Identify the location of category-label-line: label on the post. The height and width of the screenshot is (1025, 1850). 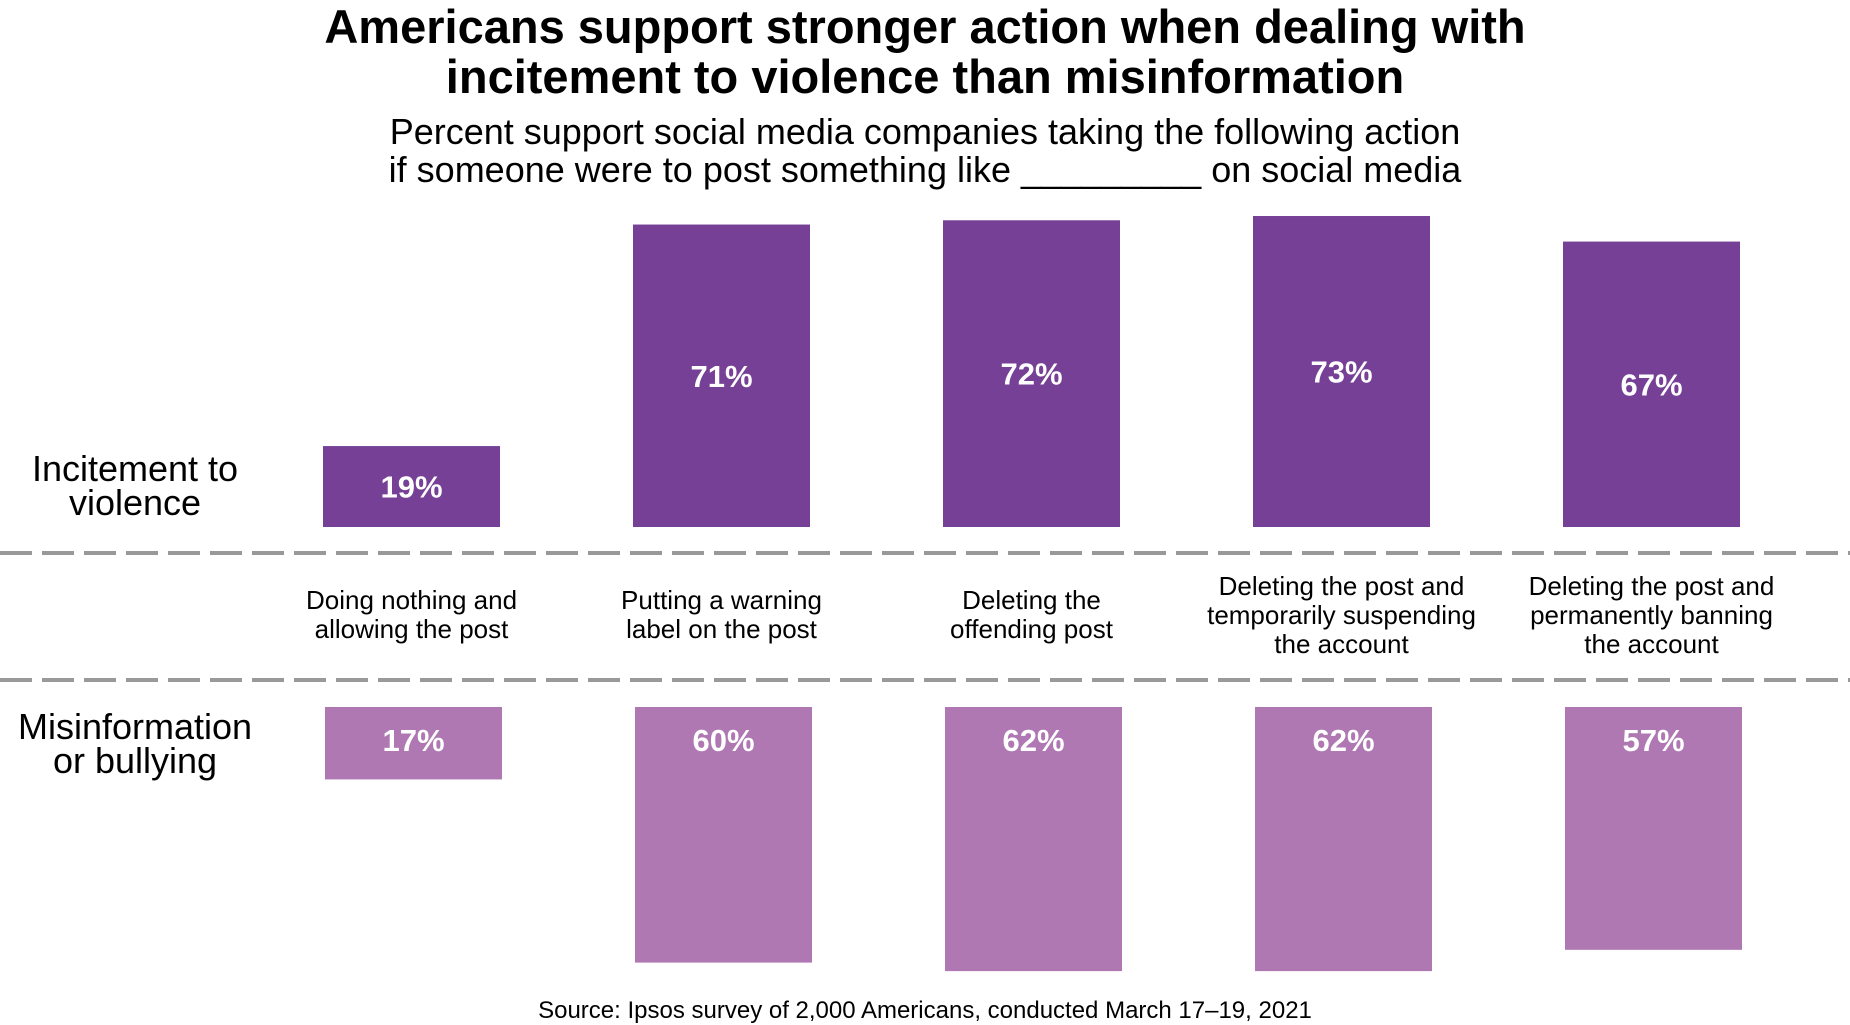
(721, 629).